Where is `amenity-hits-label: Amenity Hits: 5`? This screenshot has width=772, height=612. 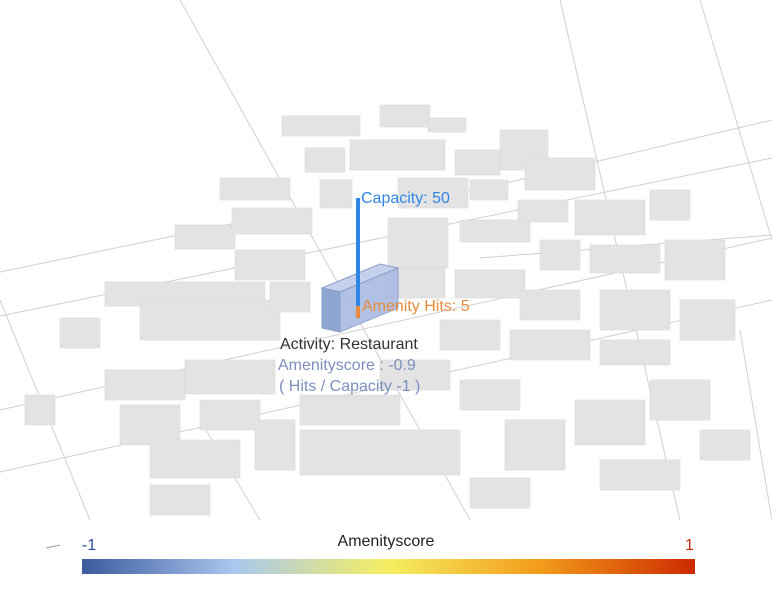
amenity-hits-label: Amenity Hits: 5 is located at coordinates (416, 306).